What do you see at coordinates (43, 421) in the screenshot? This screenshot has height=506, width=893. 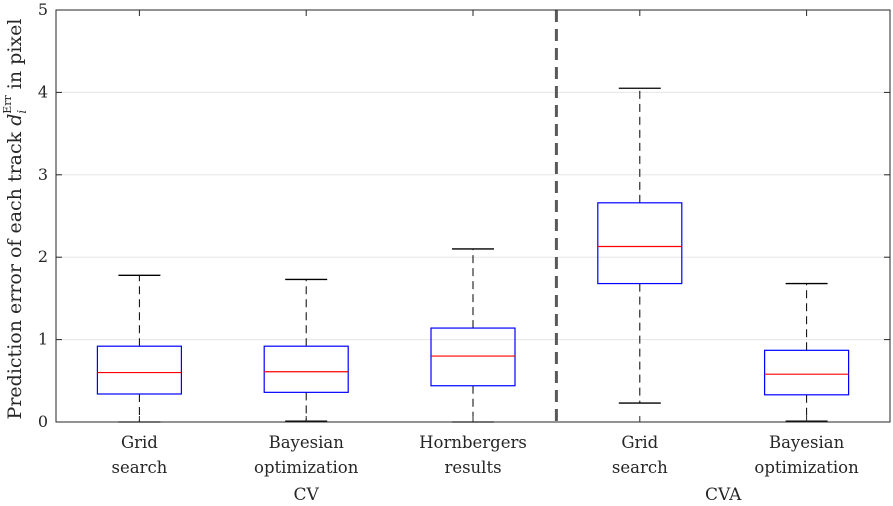 I see `y-tick-label: 0` at bounding box center [43, 421].